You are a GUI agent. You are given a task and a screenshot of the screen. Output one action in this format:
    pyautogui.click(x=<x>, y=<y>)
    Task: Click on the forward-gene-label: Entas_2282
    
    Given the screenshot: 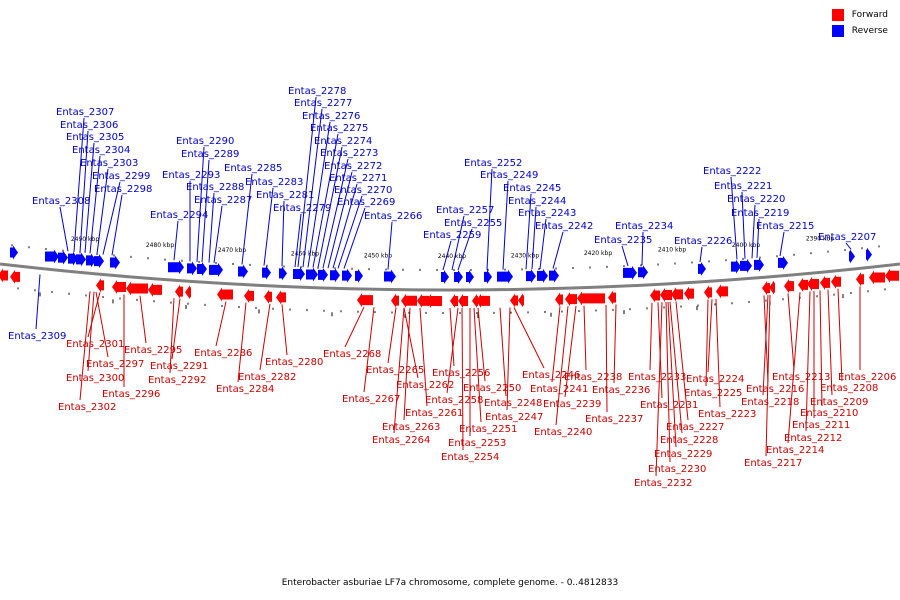 What is the action you would take?
    pyautogui.click(x=267, y=377)
    